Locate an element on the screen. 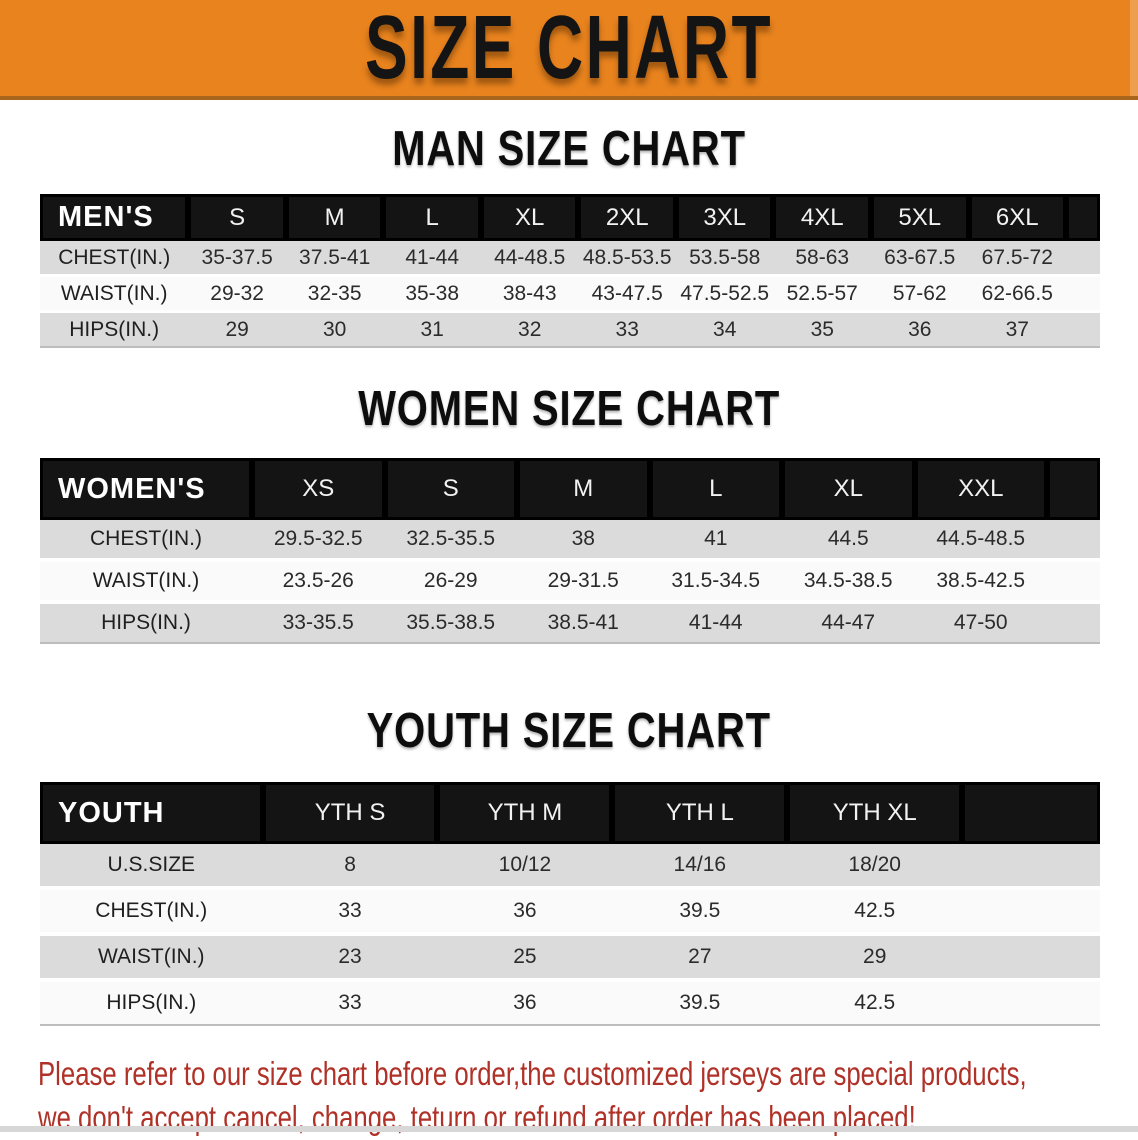 Image resolution: width=1138 pixels, height=1140 pixels. measurement-row: HIPS(IN.) 33 36 39.5 42.5 is located at coordinates (570, 1003).